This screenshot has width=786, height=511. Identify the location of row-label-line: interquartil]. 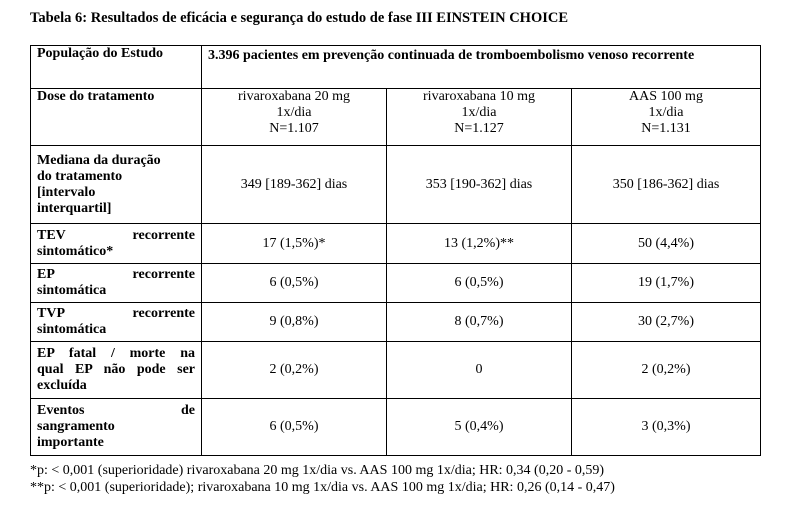
(74, 208).